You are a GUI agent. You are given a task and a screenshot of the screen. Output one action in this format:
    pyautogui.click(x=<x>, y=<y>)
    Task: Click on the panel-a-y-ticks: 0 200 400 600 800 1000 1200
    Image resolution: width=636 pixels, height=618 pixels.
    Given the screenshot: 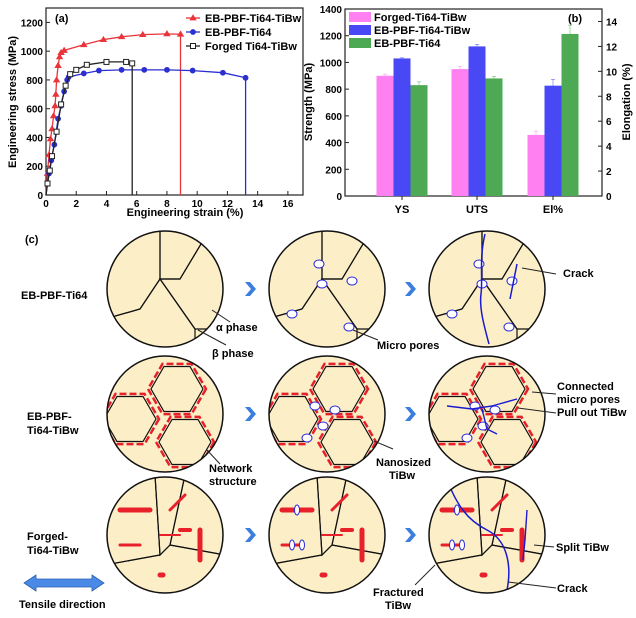 What is the action you would take?
    pyautogui.click(x=35, y=110)
    